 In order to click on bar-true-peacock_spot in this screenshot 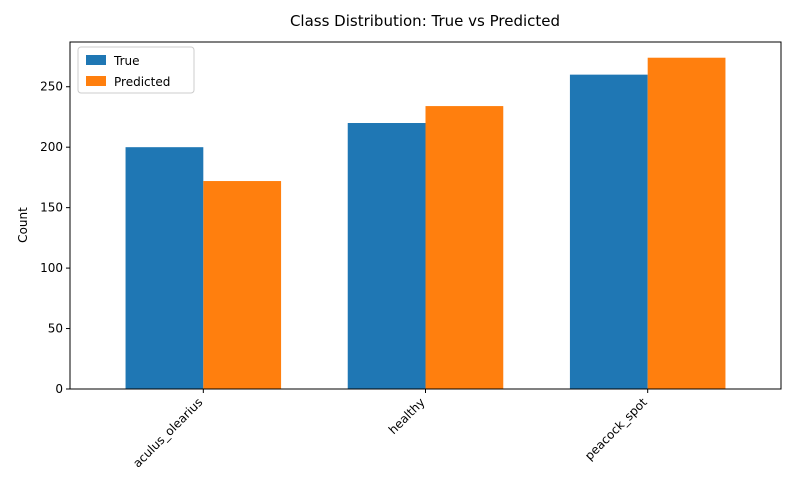, I will do `click(608, 232)`.